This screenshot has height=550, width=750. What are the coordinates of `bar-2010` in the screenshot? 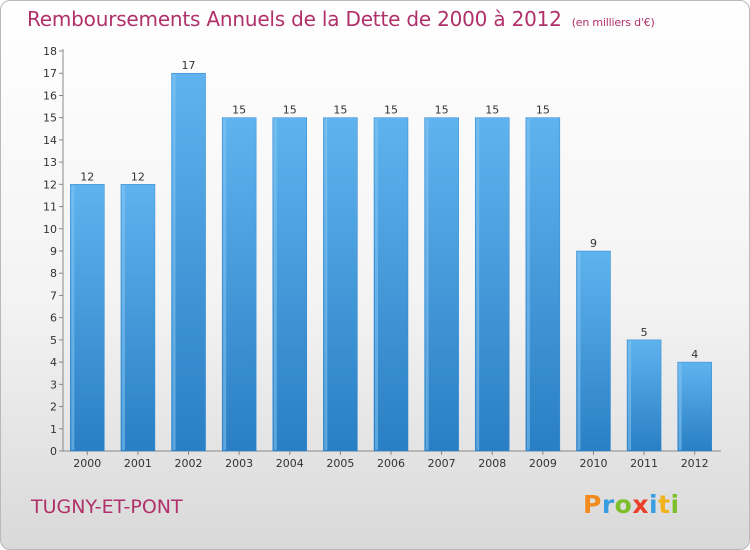 It's located at (593, 351).